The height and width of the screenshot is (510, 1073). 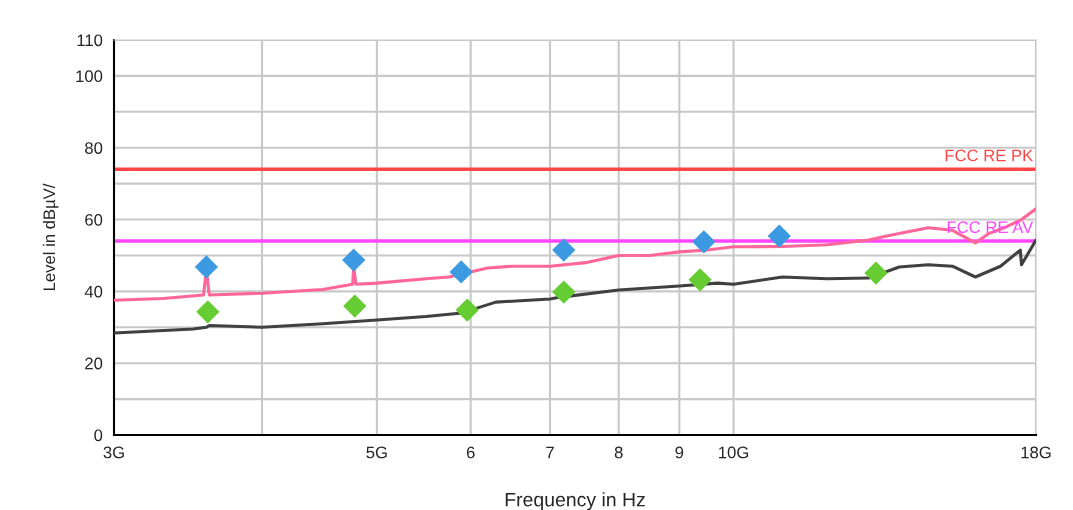 What do you see at coordinates (1036, 452) in the screenshot?
I see `x-tick-label: 18G` at bounding box center [1036, 452].